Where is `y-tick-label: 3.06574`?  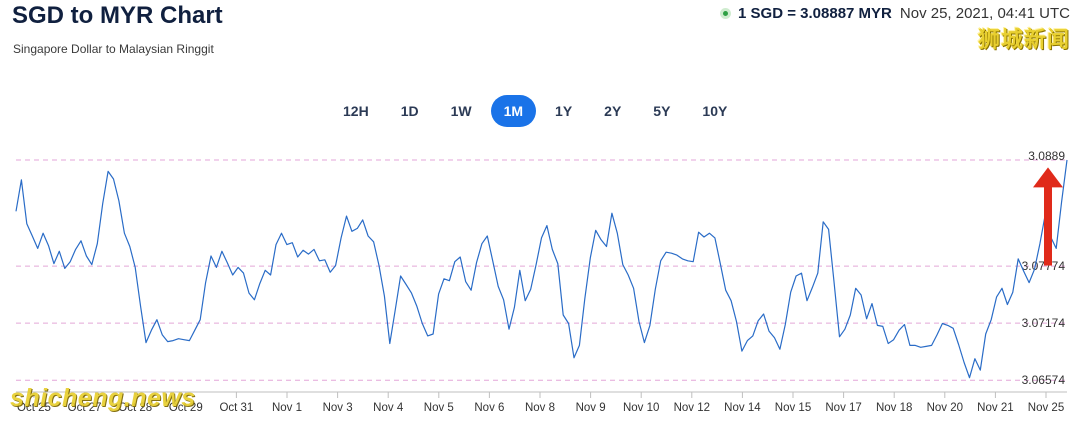
y-tick-label: 3.06574 is located at coordinates (1044, 380).